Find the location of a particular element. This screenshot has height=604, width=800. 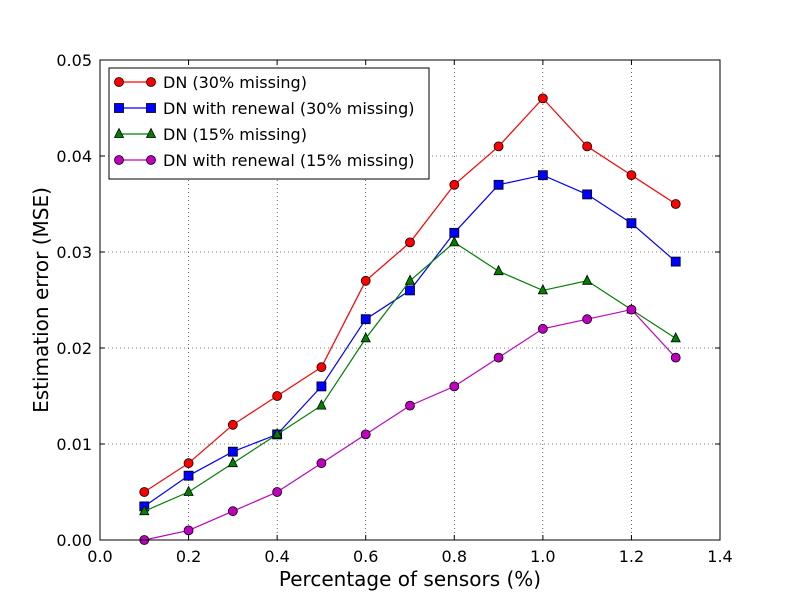

legend-label: DN with renewal (15% missing) is located at coordinates (288, 160).